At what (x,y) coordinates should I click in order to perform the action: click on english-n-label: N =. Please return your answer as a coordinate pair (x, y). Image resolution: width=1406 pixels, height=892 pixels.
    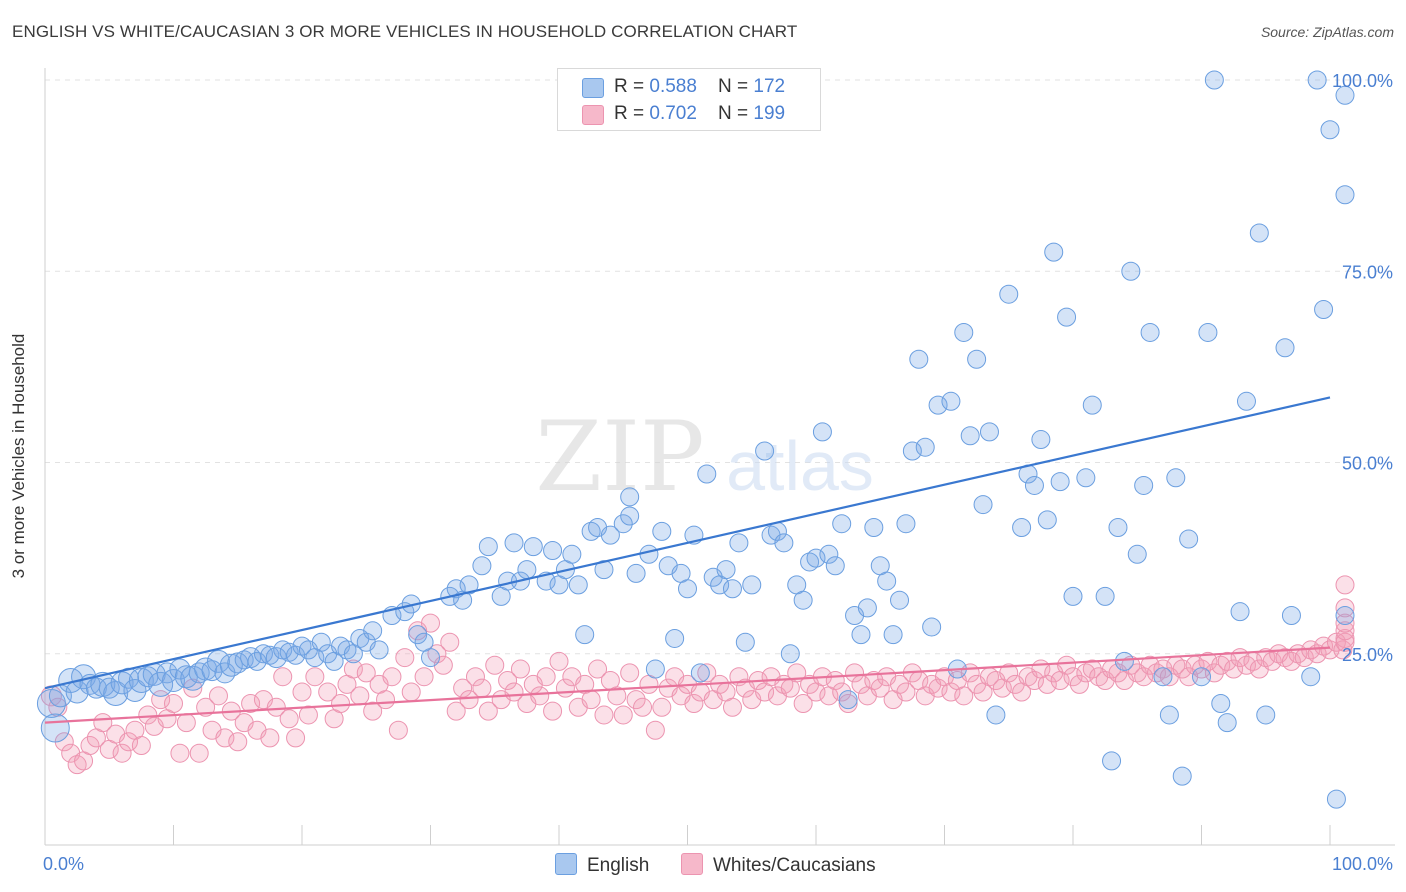
    Looking at the image, I should click on (736, 86).